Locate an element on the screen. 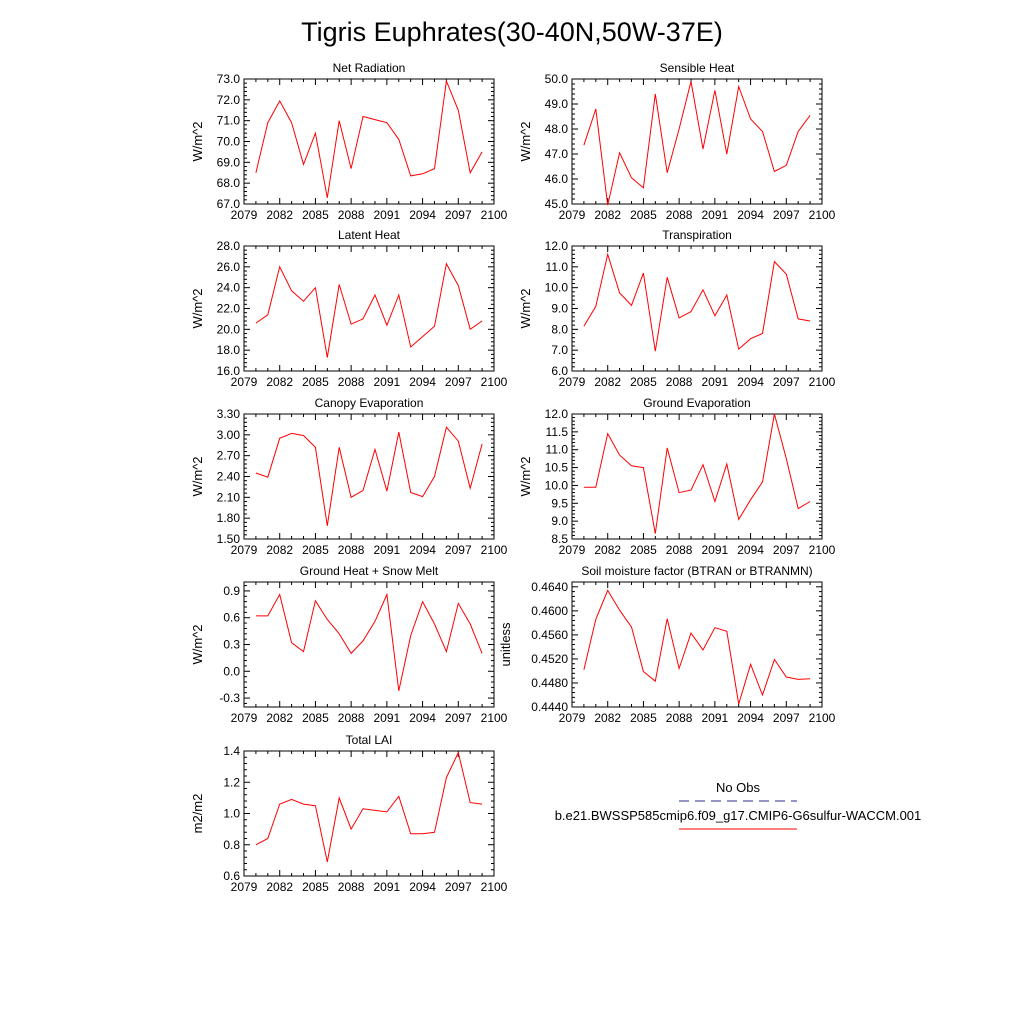 The image size is (1024, 1024). y-tick-label: 9.5 is located at coordinates (559, 503).